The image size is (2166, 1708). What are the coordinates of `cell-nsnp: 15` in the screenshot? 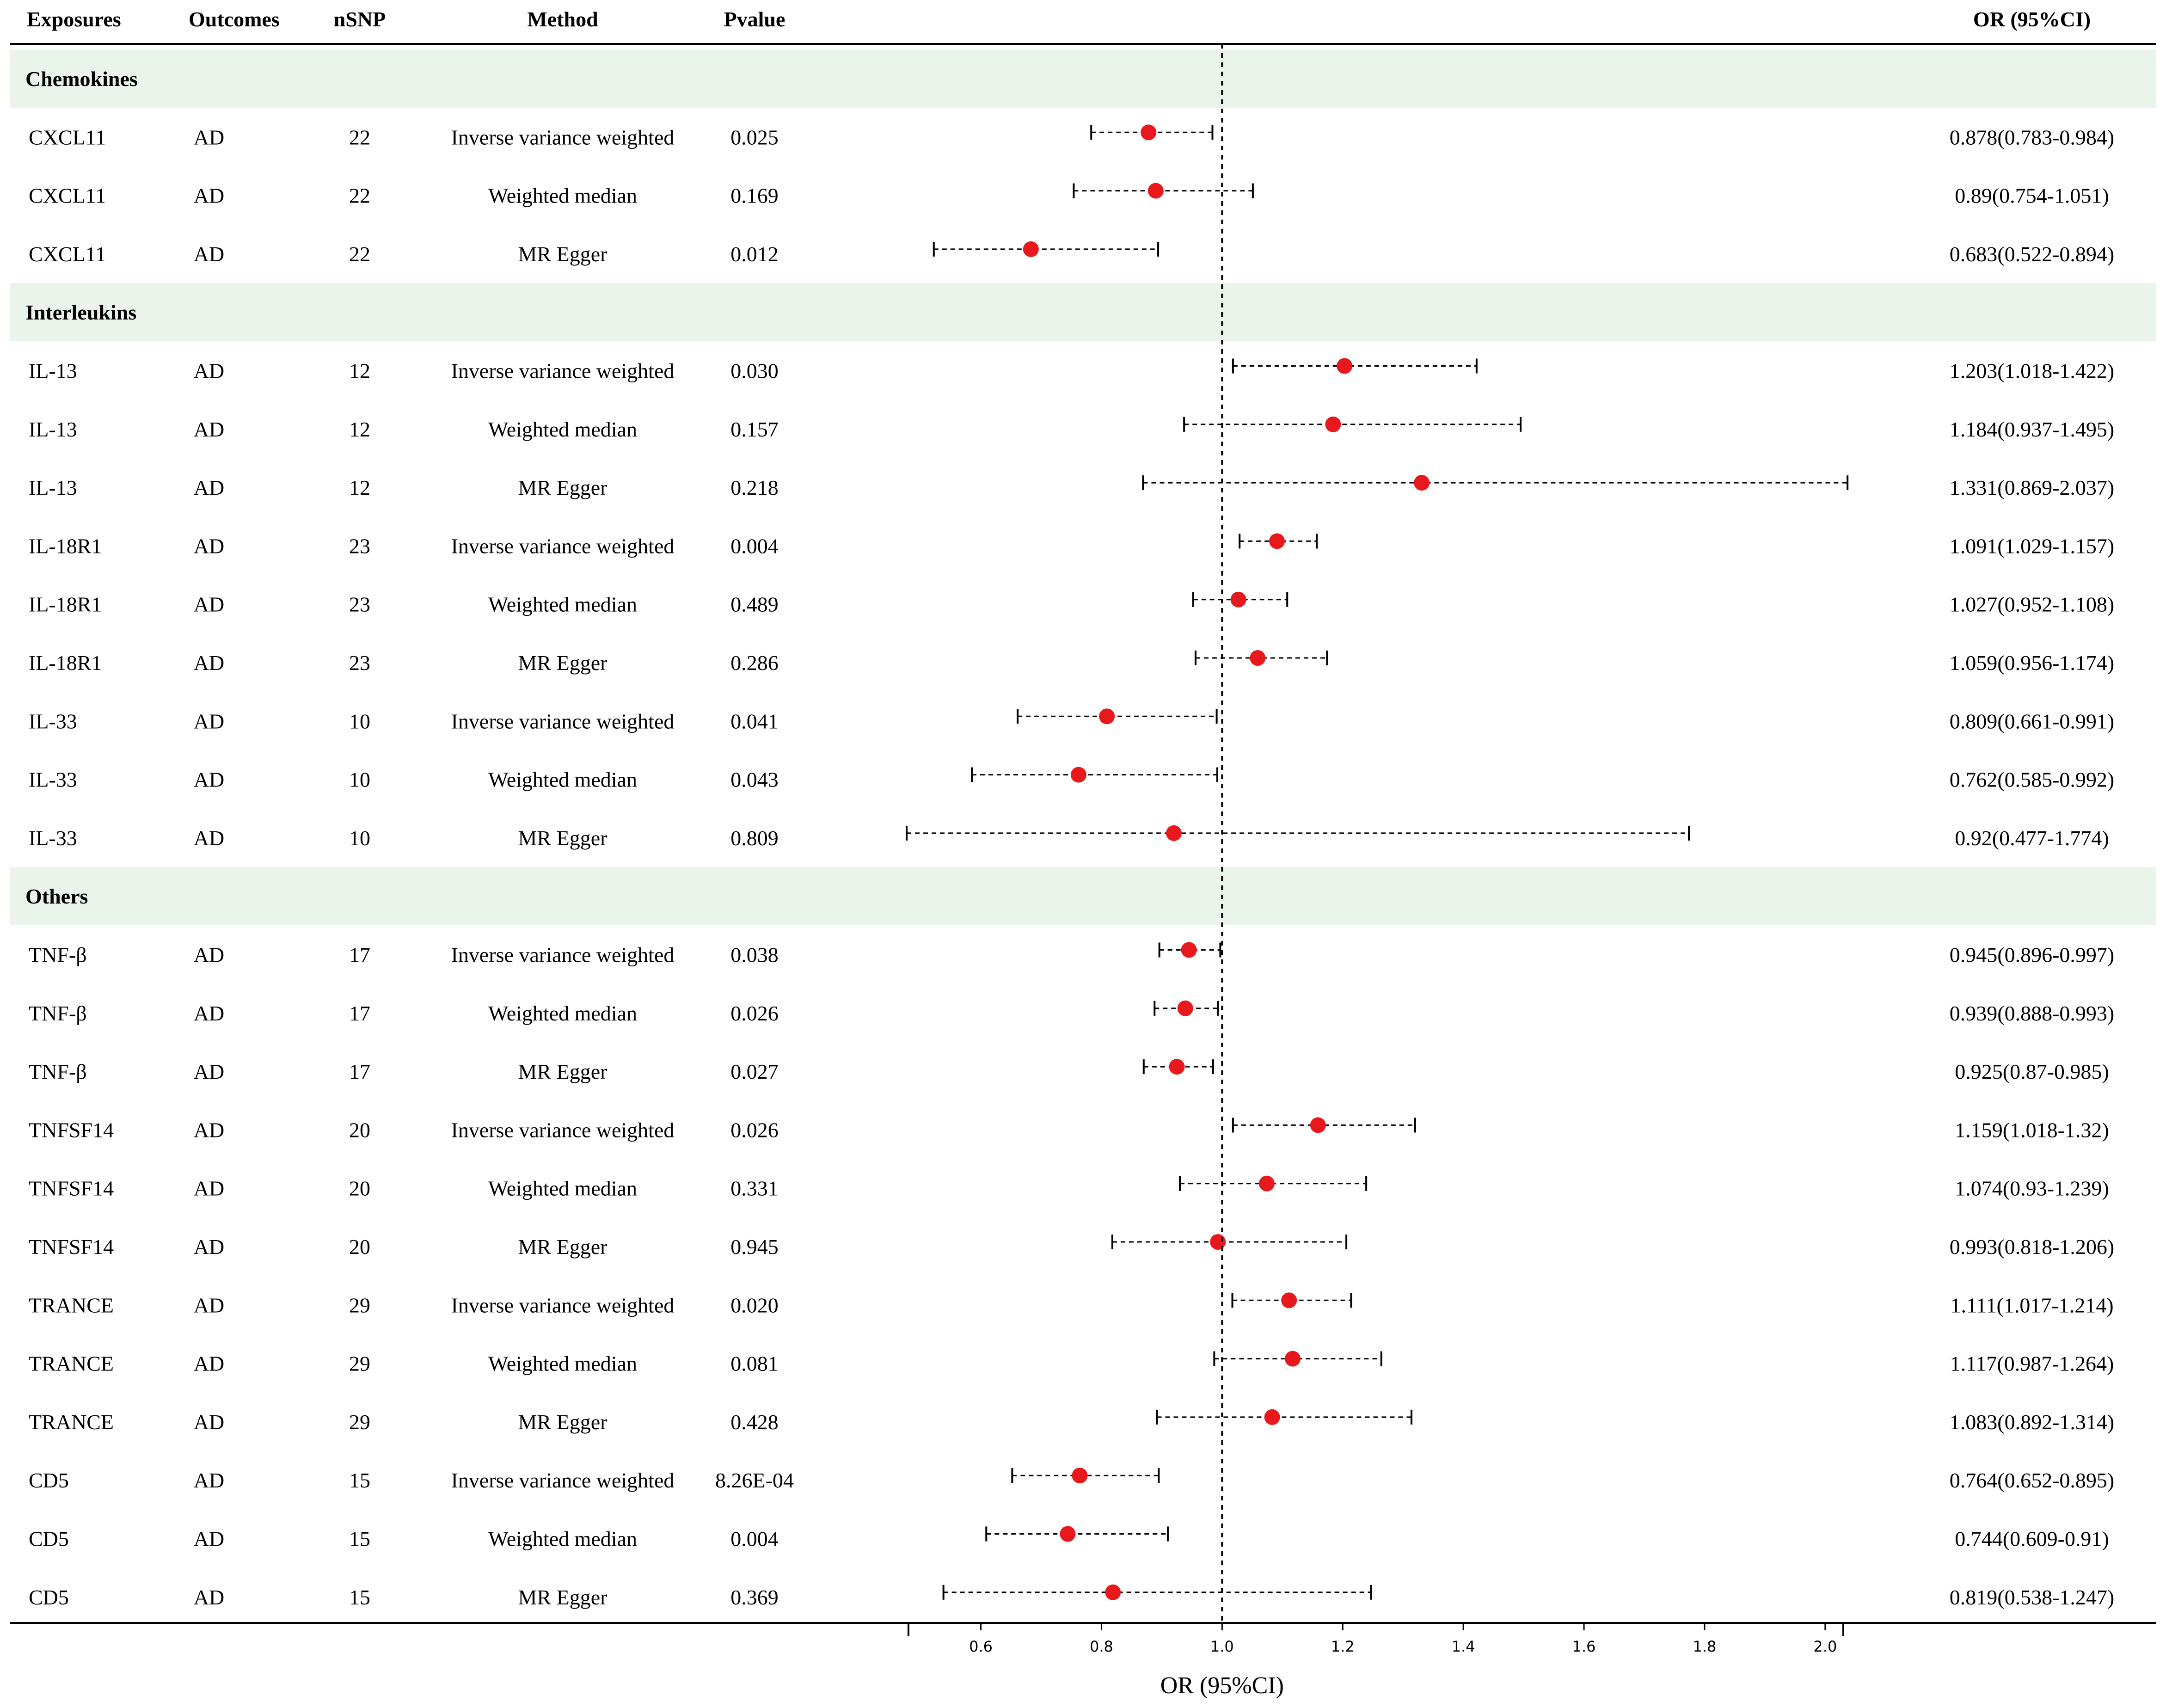 It's located at (359, 1480).